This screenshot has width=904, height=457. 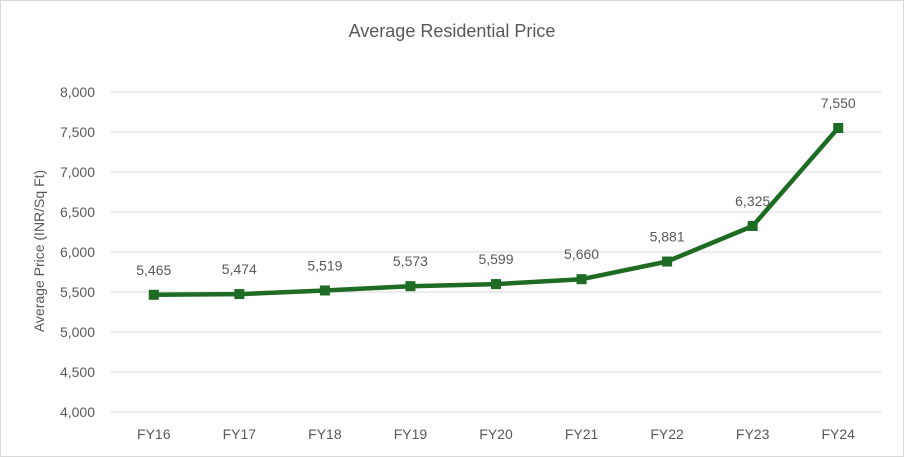 I want to click on data-label: 5,599, so click(x=495, y=259).